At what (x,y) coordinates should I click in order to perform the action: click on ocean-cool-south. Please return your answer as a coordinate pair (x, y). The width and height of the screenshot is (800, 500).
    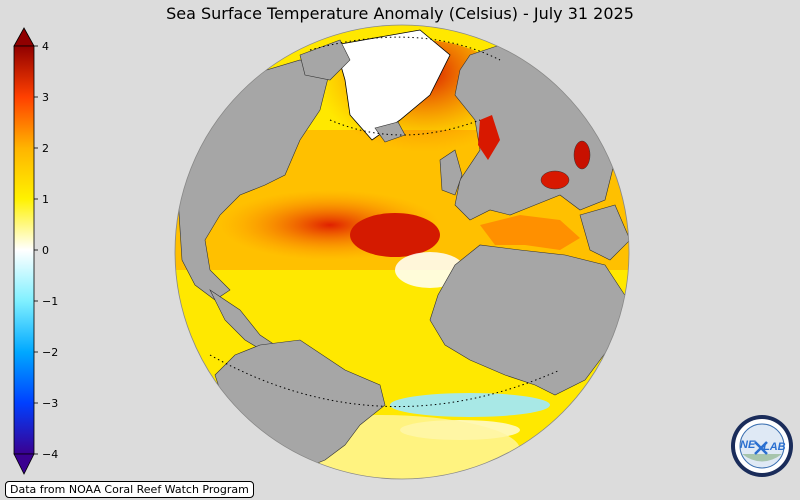
    Looking at the image, I should click on (470, 405).